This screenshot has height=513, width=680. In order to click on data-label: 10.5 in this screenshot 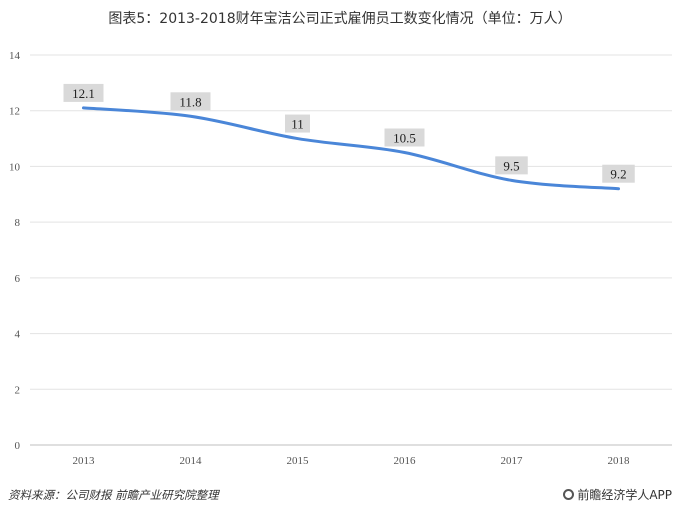, I will do `click(404, 137)`.